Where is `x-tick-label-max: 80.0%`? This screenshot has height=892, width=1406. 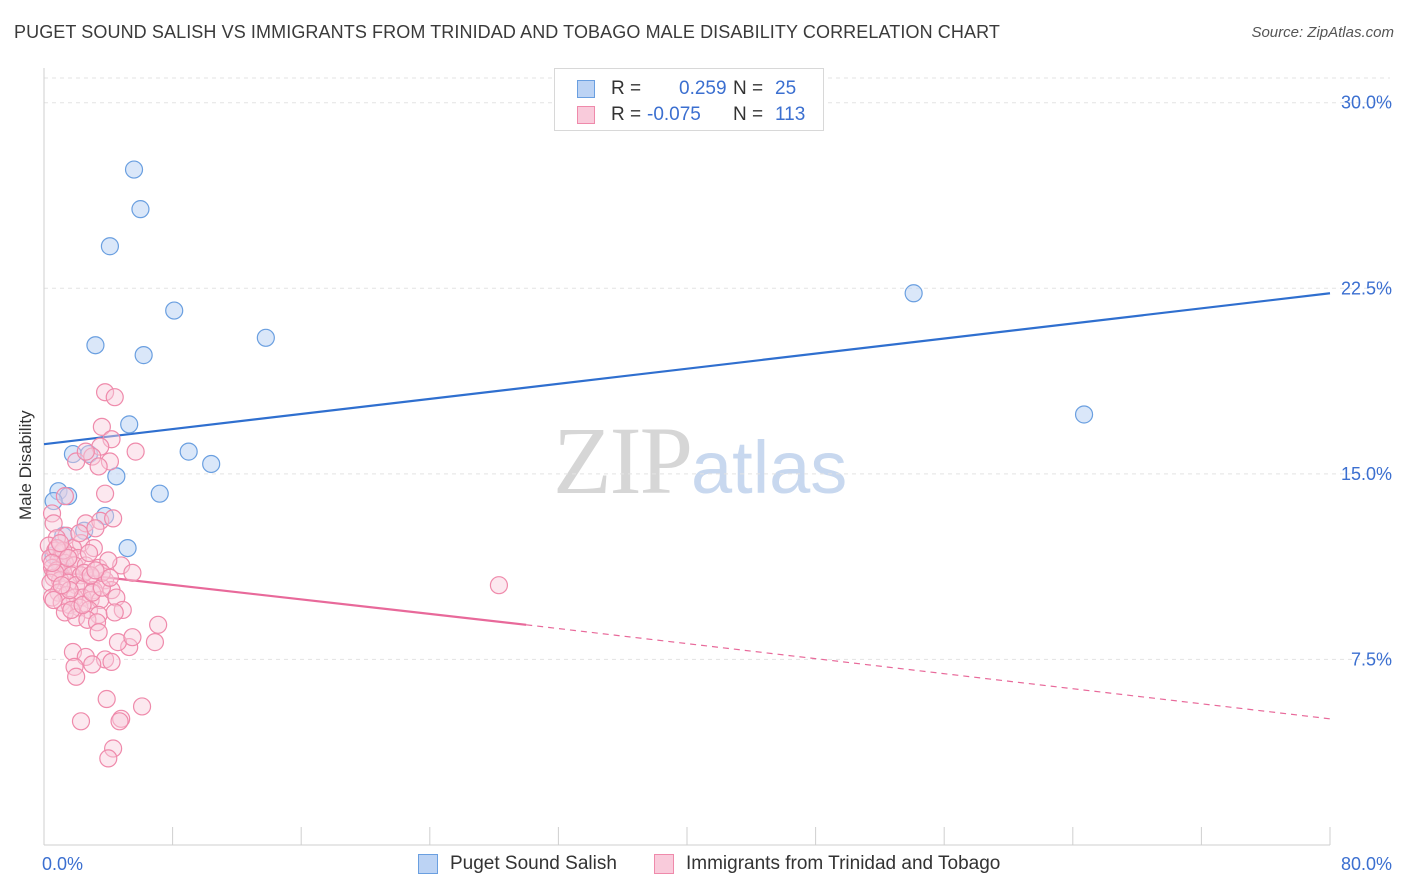 x-tick-label-max: 80.0% is located at coordinates (1366, 864).